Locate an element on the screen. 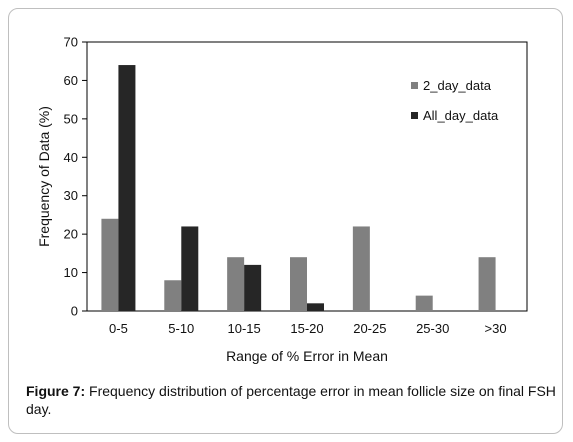 The width and height of the screenshot is (573, 442). x-tick-label: >30 is located at coordinates (496, 328).